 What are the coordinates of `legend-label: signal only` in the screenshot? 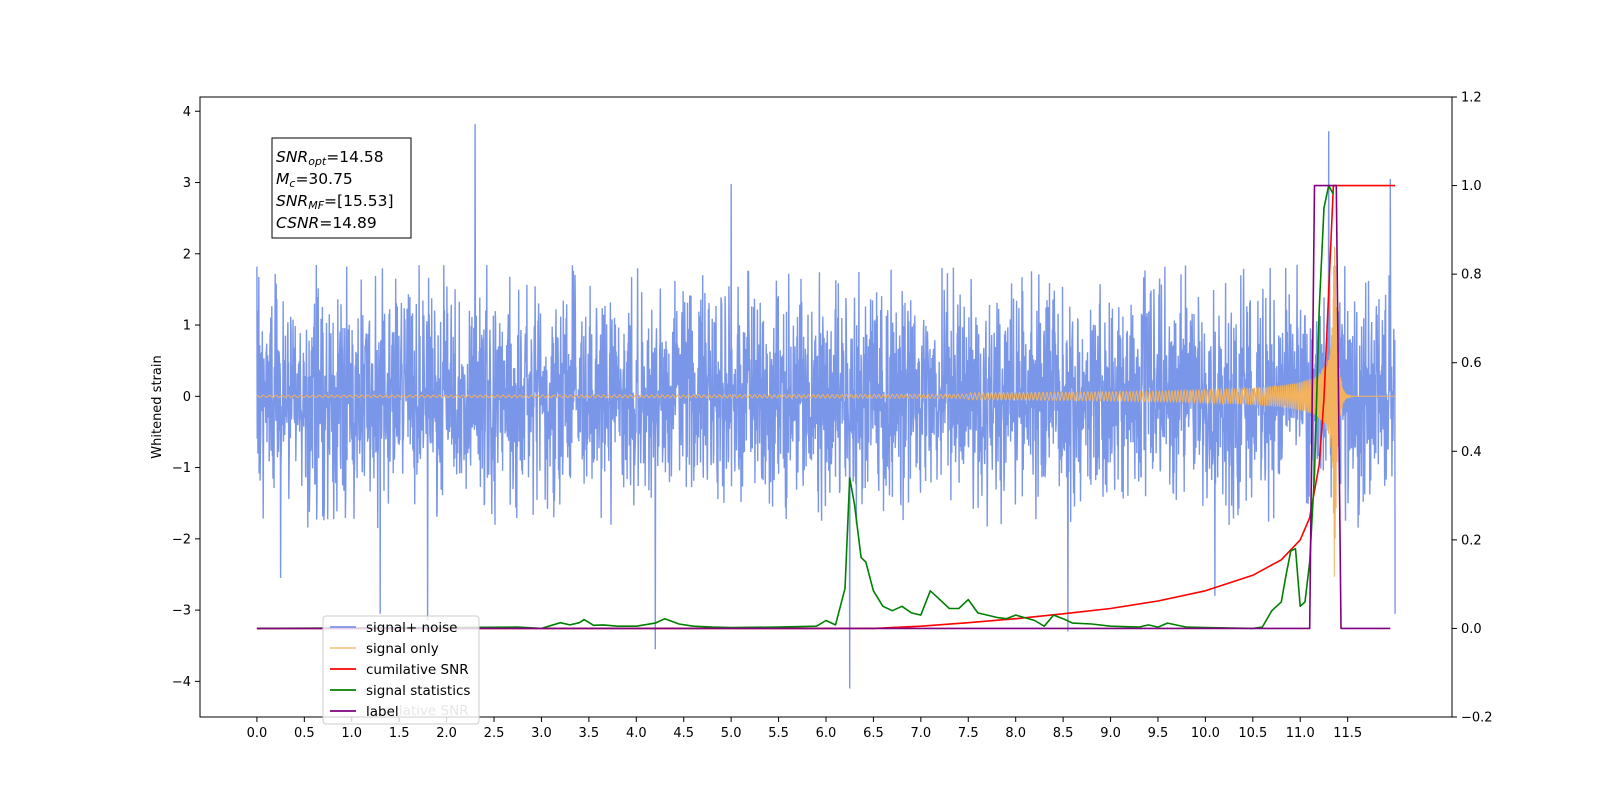 It's located at (402, 649).